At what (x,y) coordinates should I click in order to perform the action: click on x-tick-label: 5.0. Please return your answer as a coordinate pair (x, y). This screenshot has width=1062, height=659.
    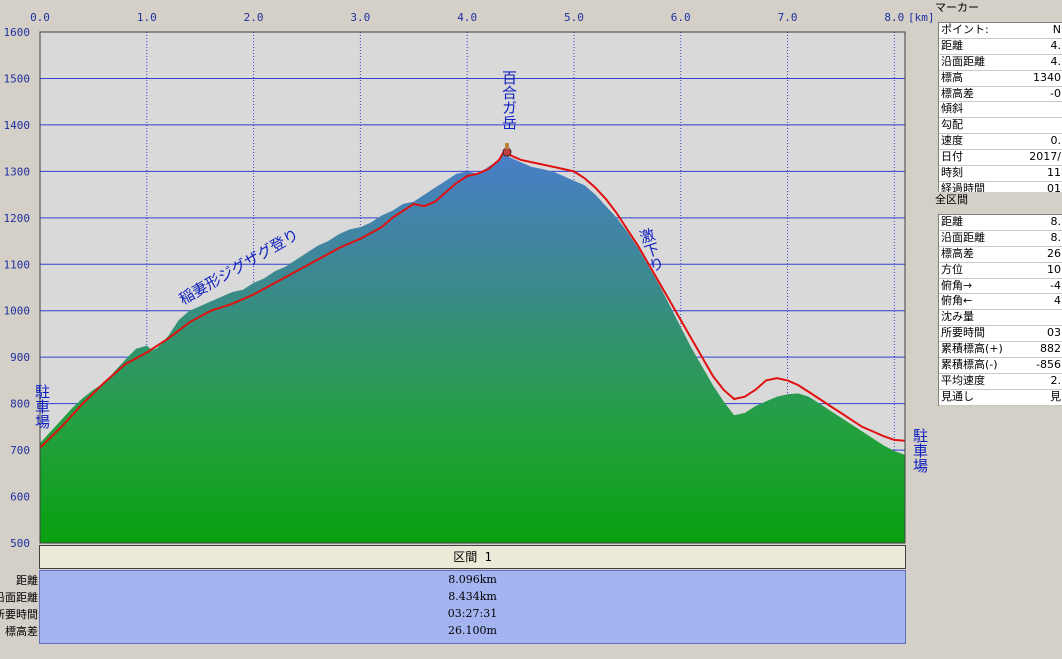
    Looking at the image, I should click on (574, 17).